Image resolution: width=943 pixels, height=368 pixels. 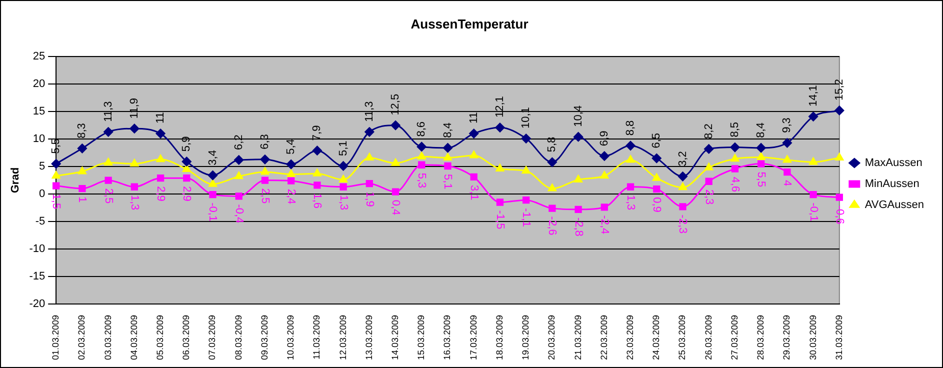 I want to click on data-label: 2,9, so click(x=186, y=194).